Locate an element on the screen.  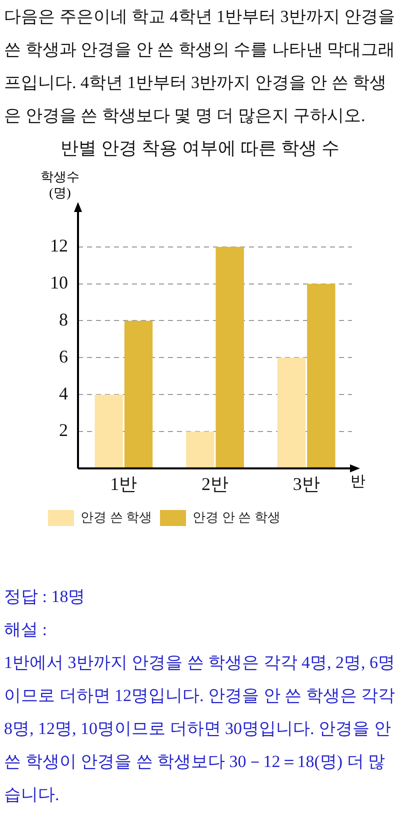
x-tick-label: 1반 is located at coordinates (124, 484).